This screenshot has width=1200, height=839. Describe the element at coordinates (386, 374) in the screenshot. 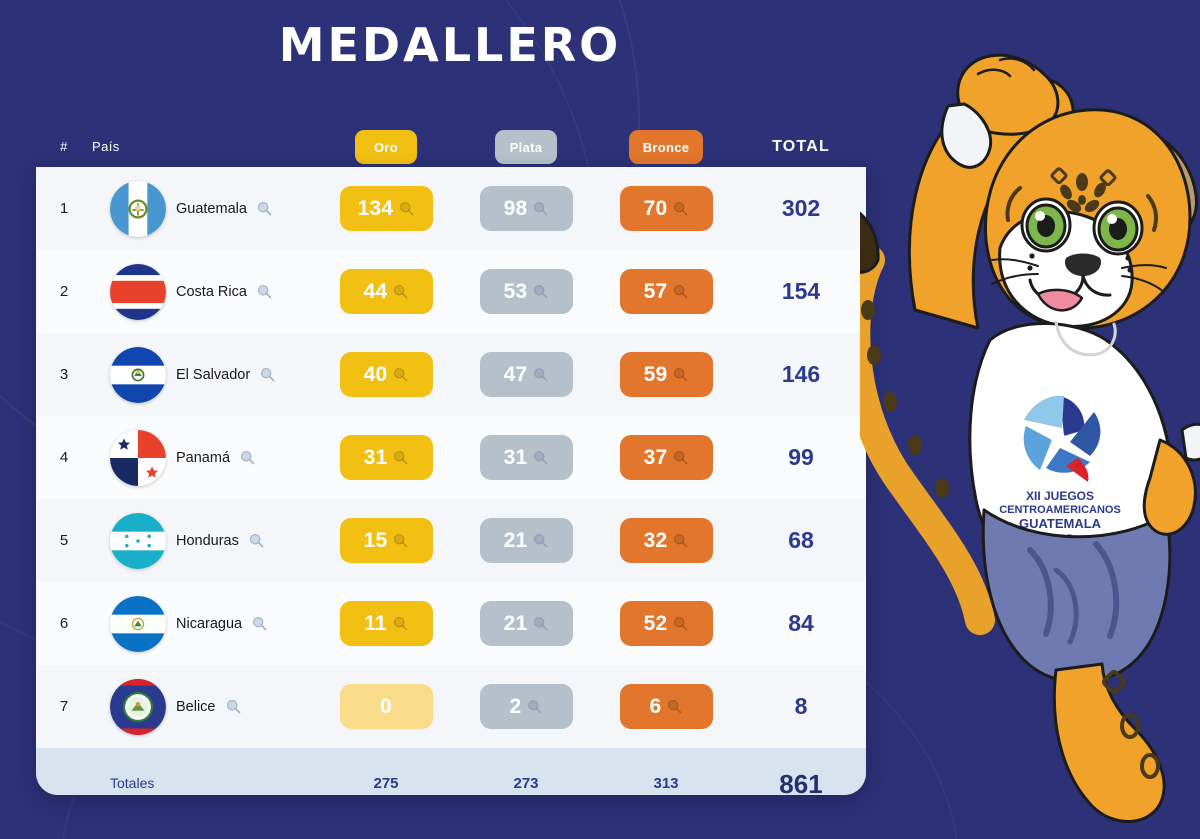

I see `gold-medal-pill: 40` at that location.